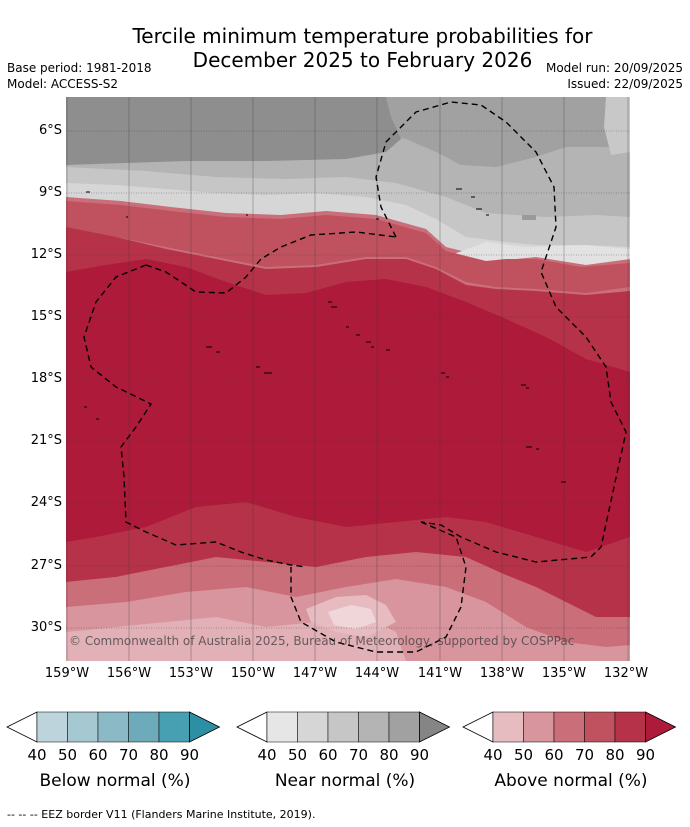 This screenshot has width=690, height=827. What do you see at coordinates (328, 755) in the screenshot?
I see `colorbar-near-tick-60: 60` at bounding box center [328, 755].